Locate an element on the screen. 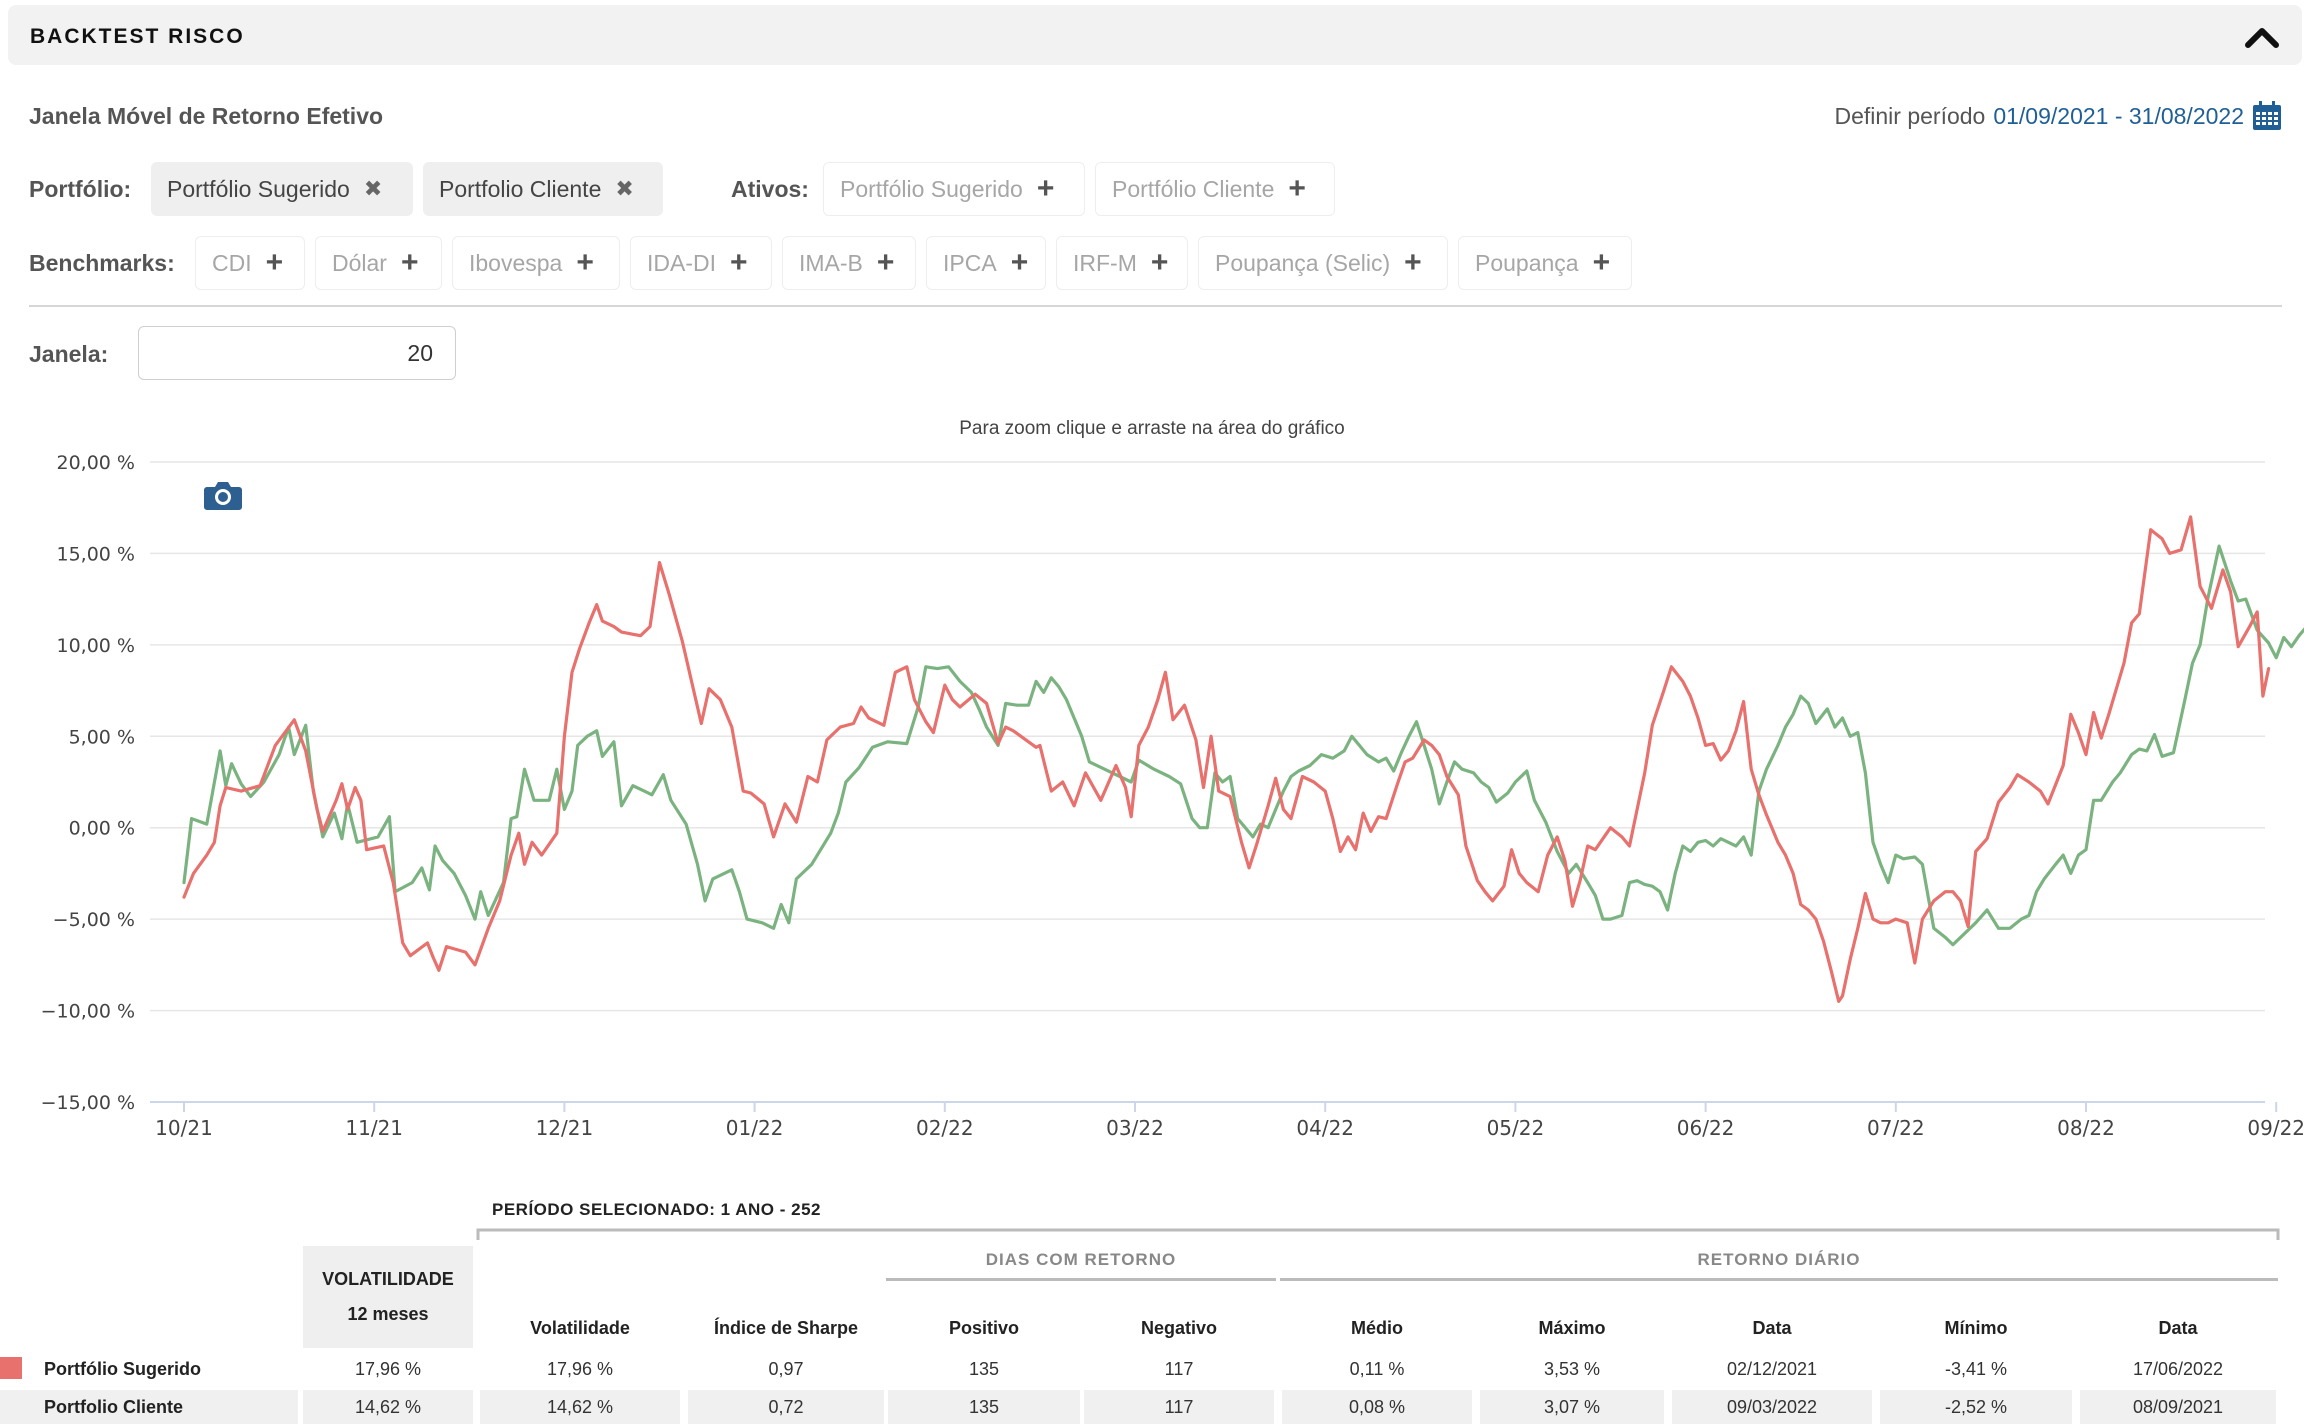  chip-portfolio-cliente: Portfolio Cliente ✖ is located at coordinates (543, 189).